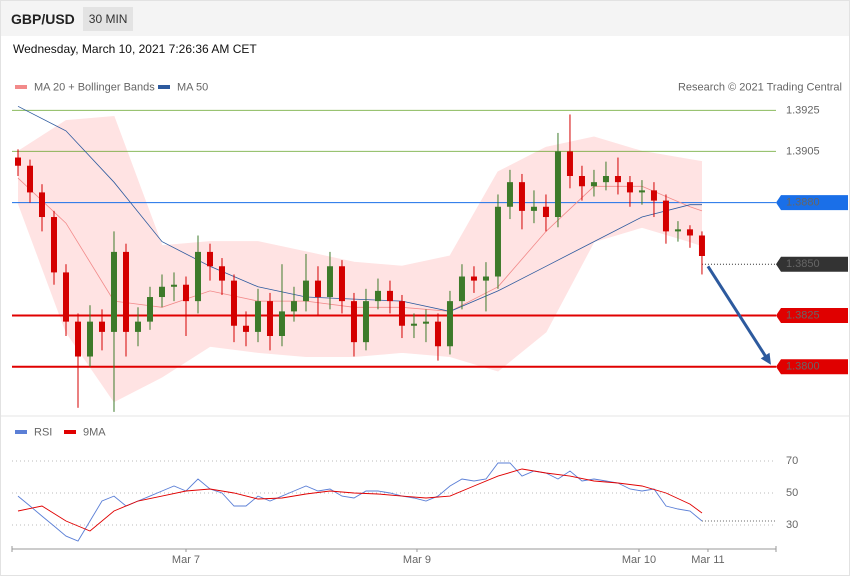 This screenshot has height=576, width=850. What do you see at coordinates (792, 493) in the screenshot?
I see `y-tick-label: 50` at bounding box center [792, 493].